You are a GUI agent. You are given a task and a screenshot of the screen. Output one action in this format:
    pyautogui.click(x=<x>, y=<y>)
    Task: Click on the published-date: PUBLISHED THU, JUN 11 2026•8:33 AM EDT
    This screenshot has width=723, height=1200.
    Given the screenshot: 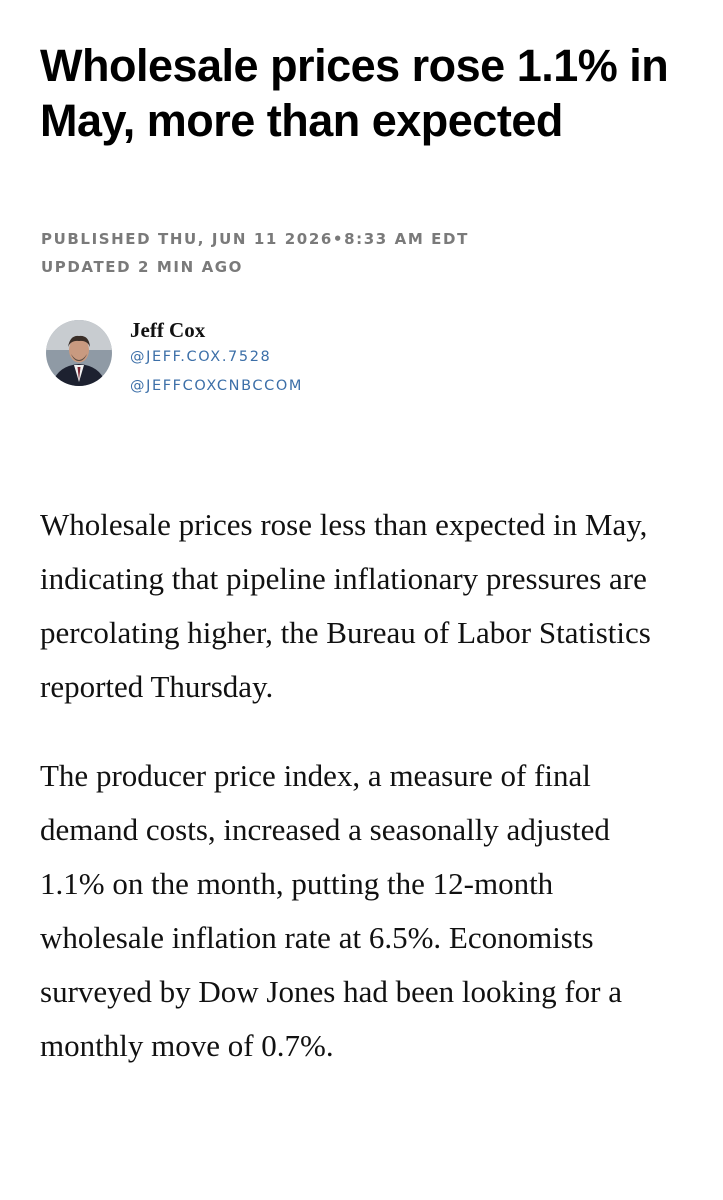 What is the action you would take?
    pyautogui.click(x=255, y=239)
    